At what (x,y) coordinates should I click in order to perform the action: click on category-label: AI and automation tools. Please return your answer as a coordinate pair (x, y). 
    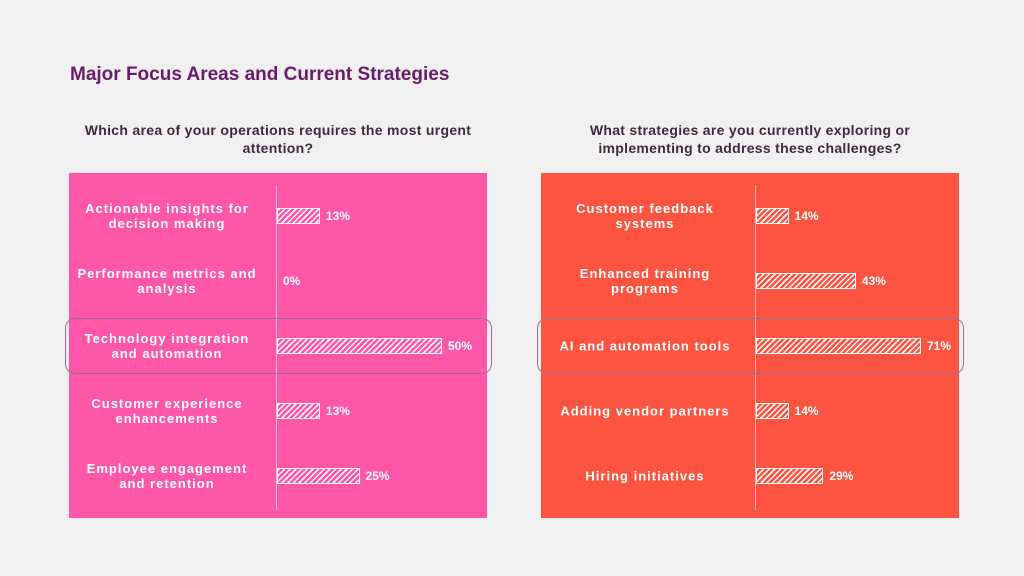
    Looking at the image, I should click on (645, 346).